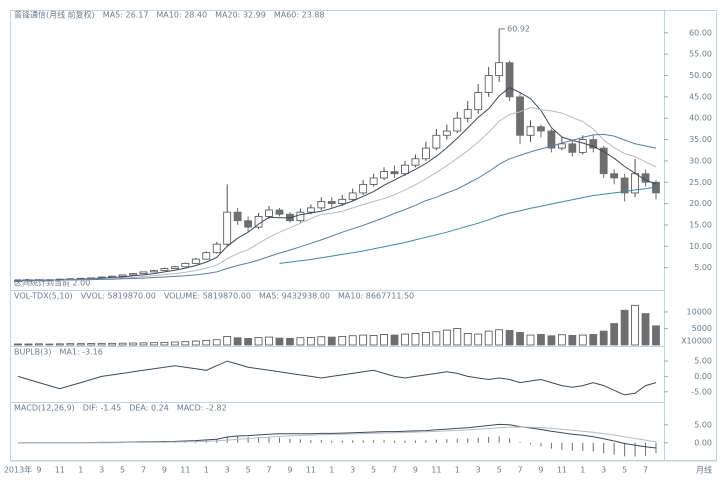 This screenshot has width=722, height=485. I want to click on y-tick-label: 50.00, so click(700, 75).